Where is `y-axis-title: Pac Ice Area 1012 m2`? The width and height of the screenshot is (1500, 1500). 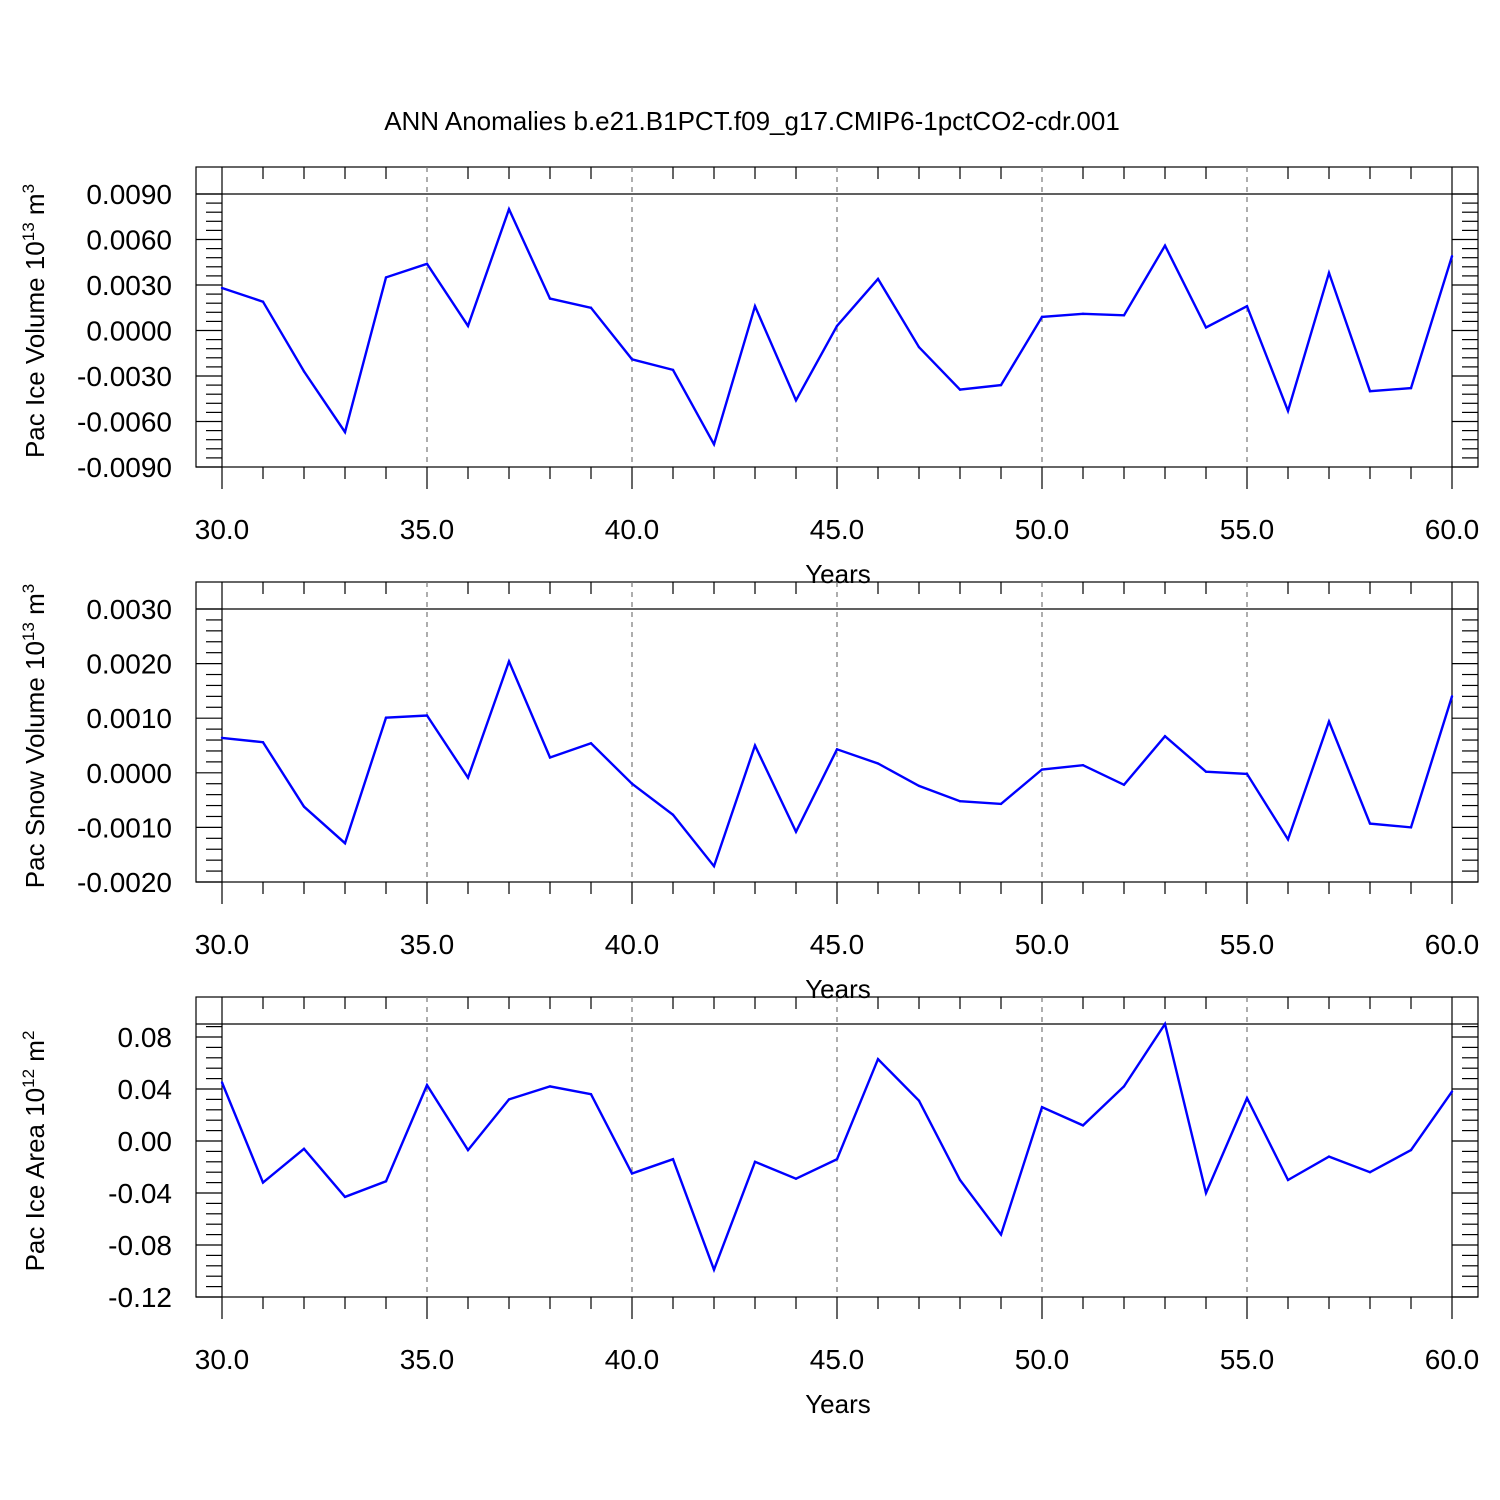
y-axis-title: Pac Ice Area 1012 m2 is located at coordinates (34, 1151).